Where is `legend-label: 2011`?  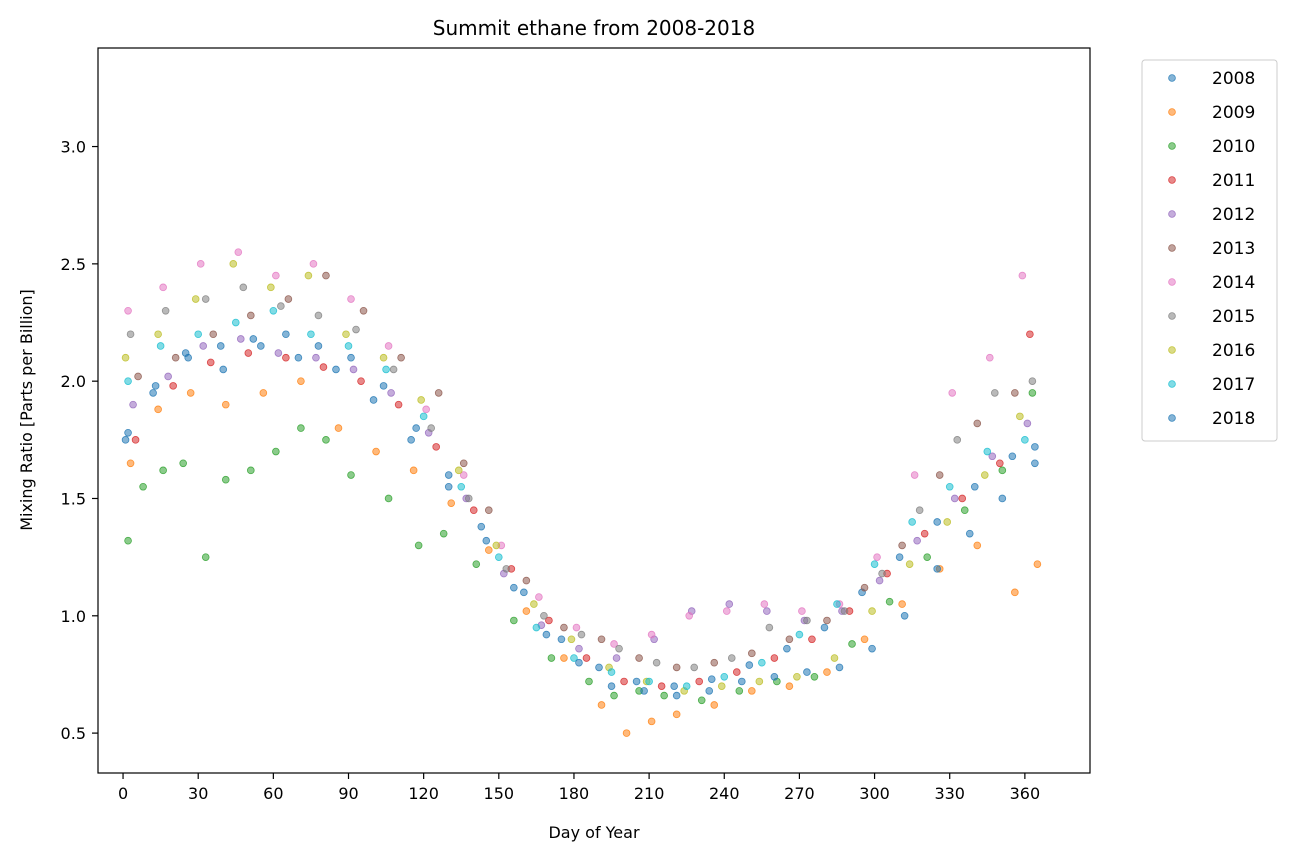 legend-label: 2011 is located at coordinates (1233, 181).